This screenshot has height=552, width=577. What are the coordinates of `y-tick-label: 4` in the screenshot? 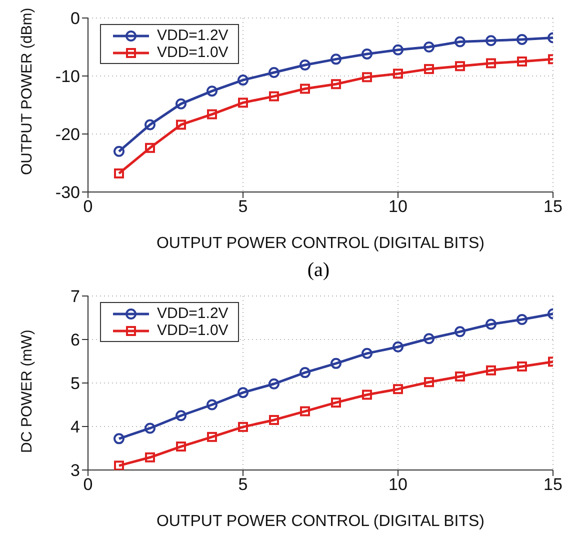 It's located at (75, 427).